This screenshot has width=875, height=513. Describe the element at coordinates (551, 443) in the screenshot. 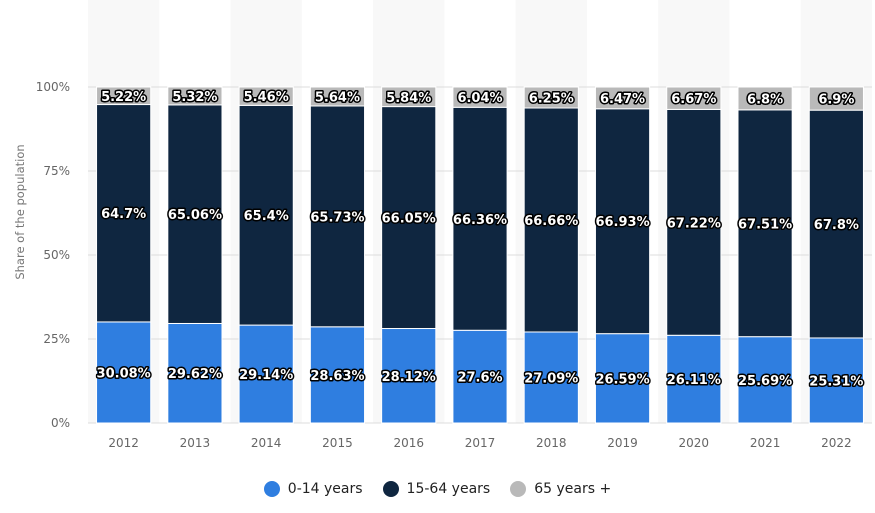

I see `x-tick-label: 2018` at that location.